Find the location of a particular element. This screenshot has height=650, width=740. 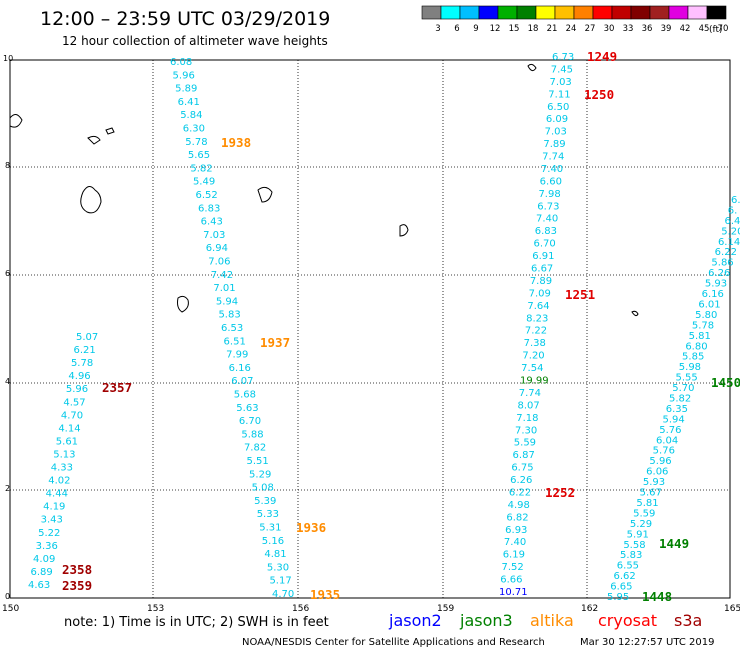

wave-height-label: 6.66 is located at coordinates (511, 580).